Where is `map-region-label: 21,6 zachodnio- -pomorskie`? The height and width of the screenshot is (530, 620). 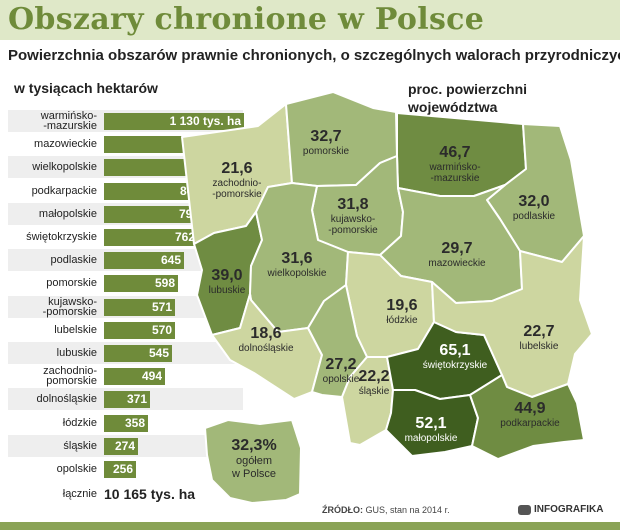 map-region-label: 21,6 zachodnio- -pomorskie is located at coordinates (236, 180).